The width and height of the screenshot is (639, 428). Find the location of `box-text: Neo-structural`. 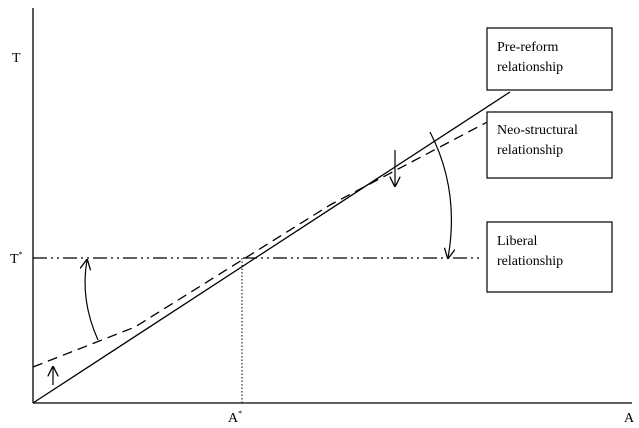

box-text: Neo-structural is located at coordinates (537, 130).